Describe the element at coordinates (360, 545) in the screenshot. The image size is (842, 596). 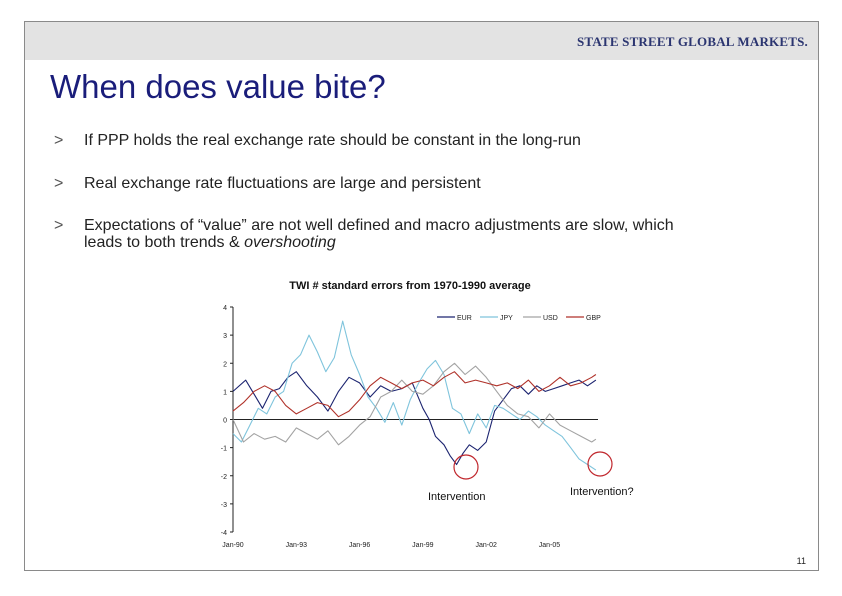
I see `x-tick-label: Jan-96` at that location.